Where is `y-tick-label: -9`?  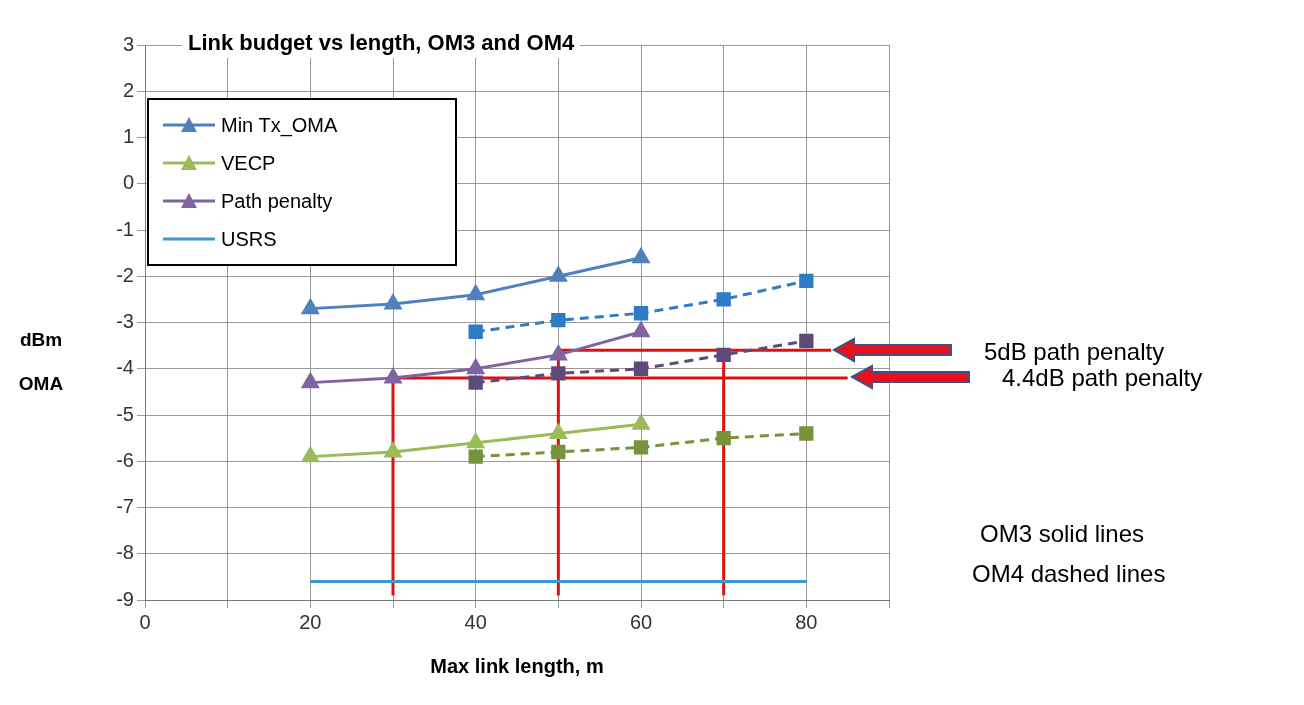
y-tick-label: -9 is located at coordinates (125, 598).